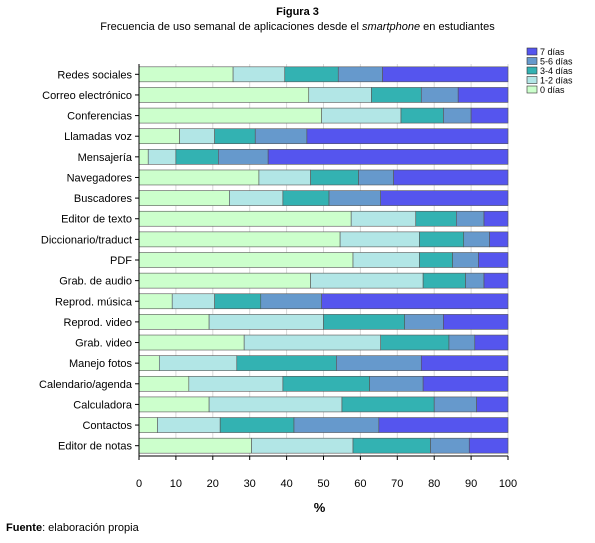  What do you see at coordinates (552, 52) in the screenshot?
I see `legend-label: 7 días` at bounding box center [552, 52].